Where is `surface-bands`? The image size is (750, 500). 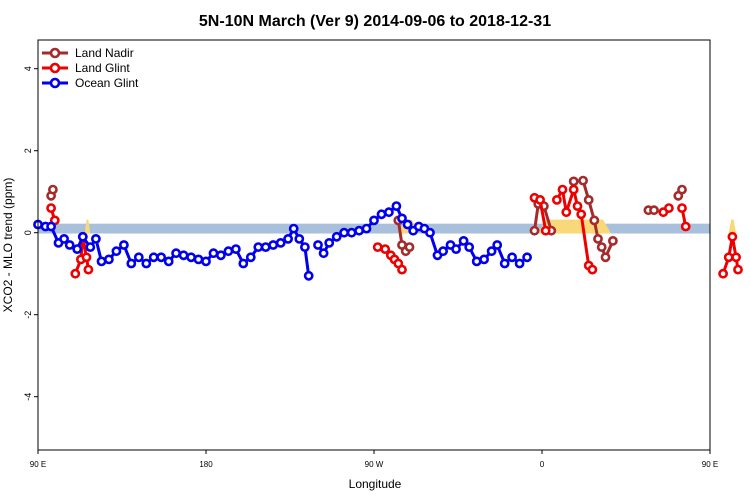
surface-bands is located at coordinates (387, 226).